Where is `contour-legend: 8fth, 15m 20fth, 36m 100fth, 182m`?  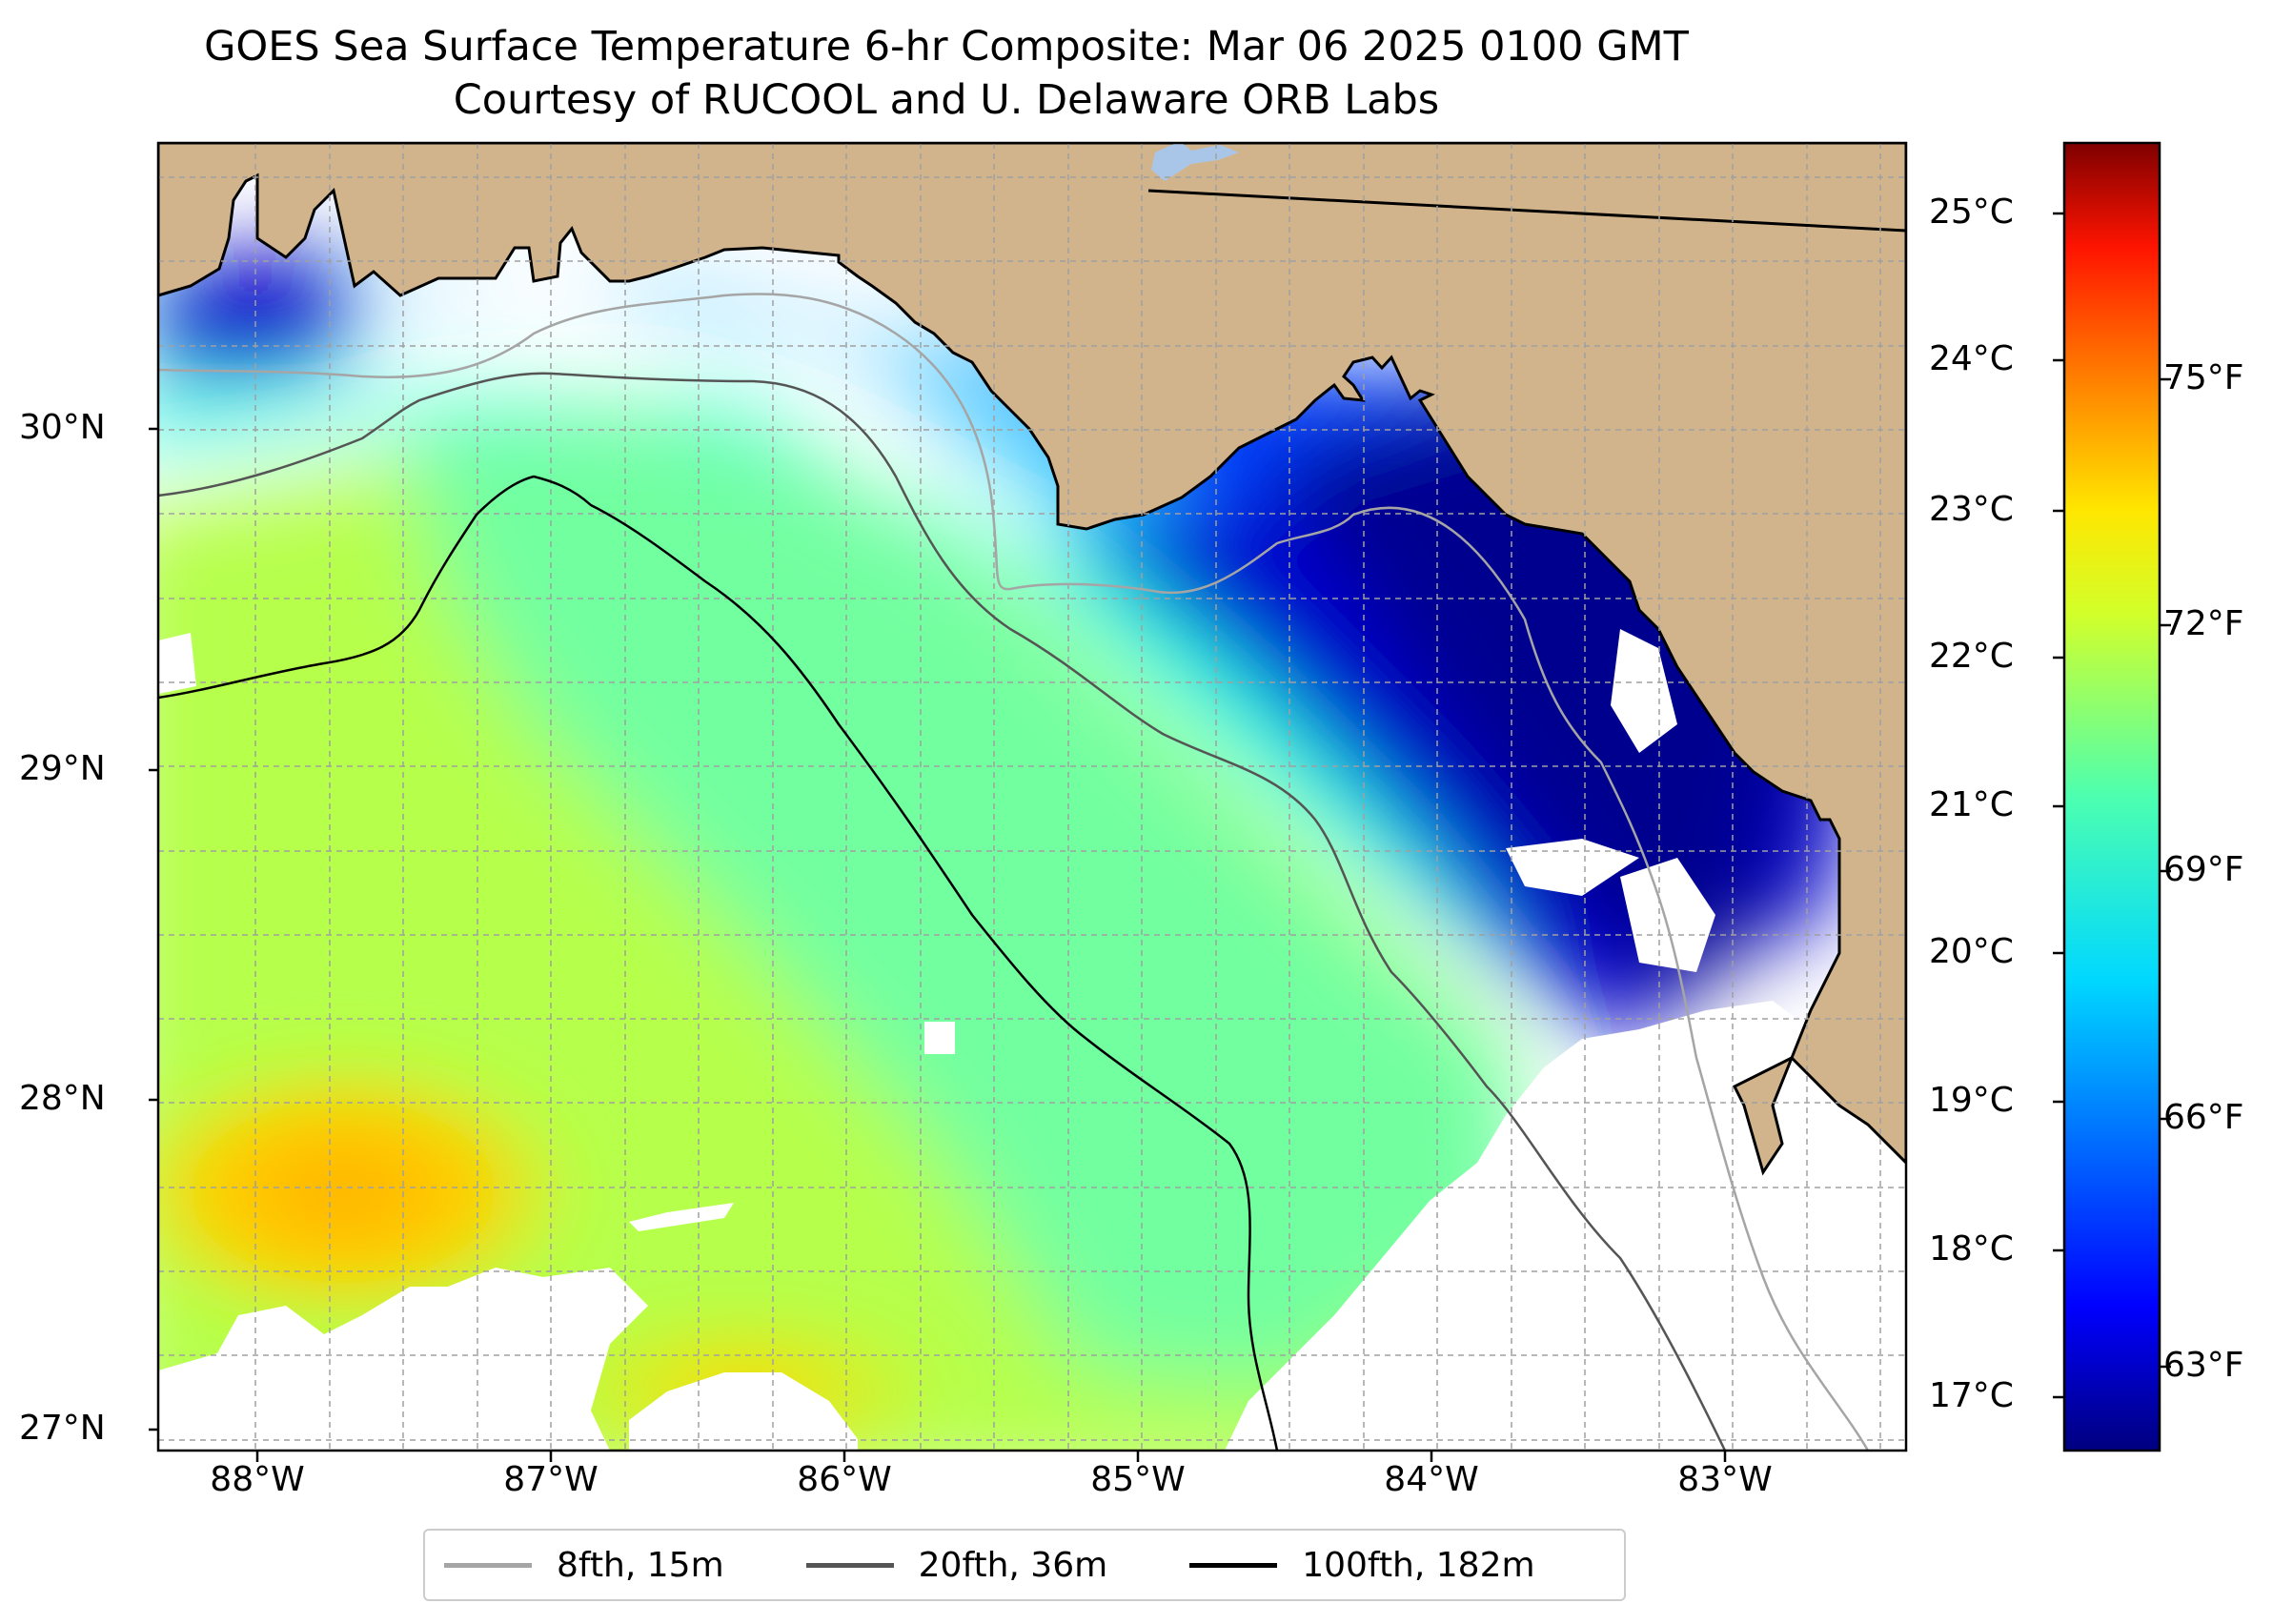
contour-legend: 8fth, 15m 20fth, 36m 100fth, 182m is located at coordinates (1025, 1565).